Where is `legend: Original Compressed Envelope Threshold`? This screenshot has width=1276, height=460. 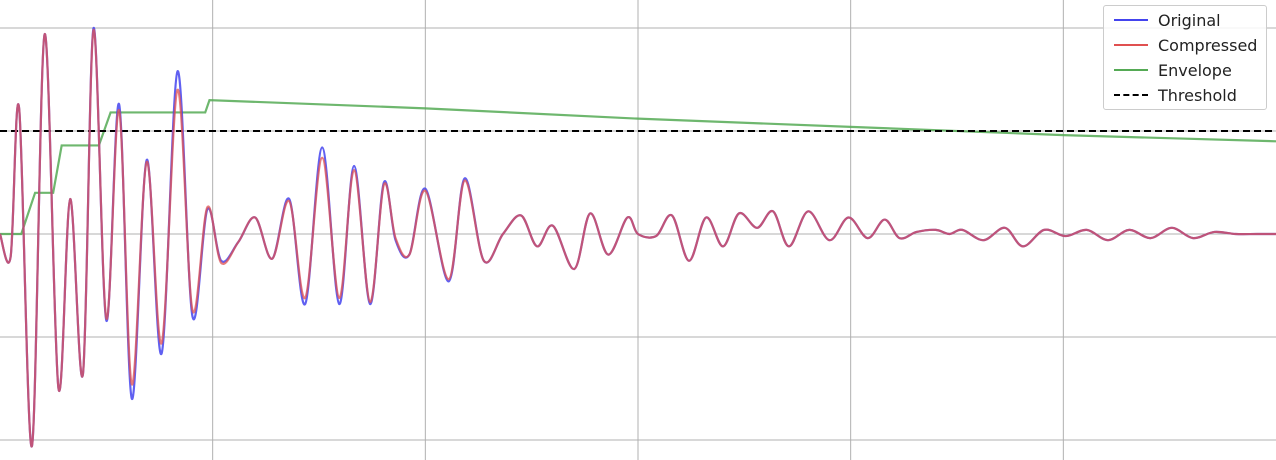
legend: Original Compressed Envelope Threshold is located at coordinates (1185, 57).